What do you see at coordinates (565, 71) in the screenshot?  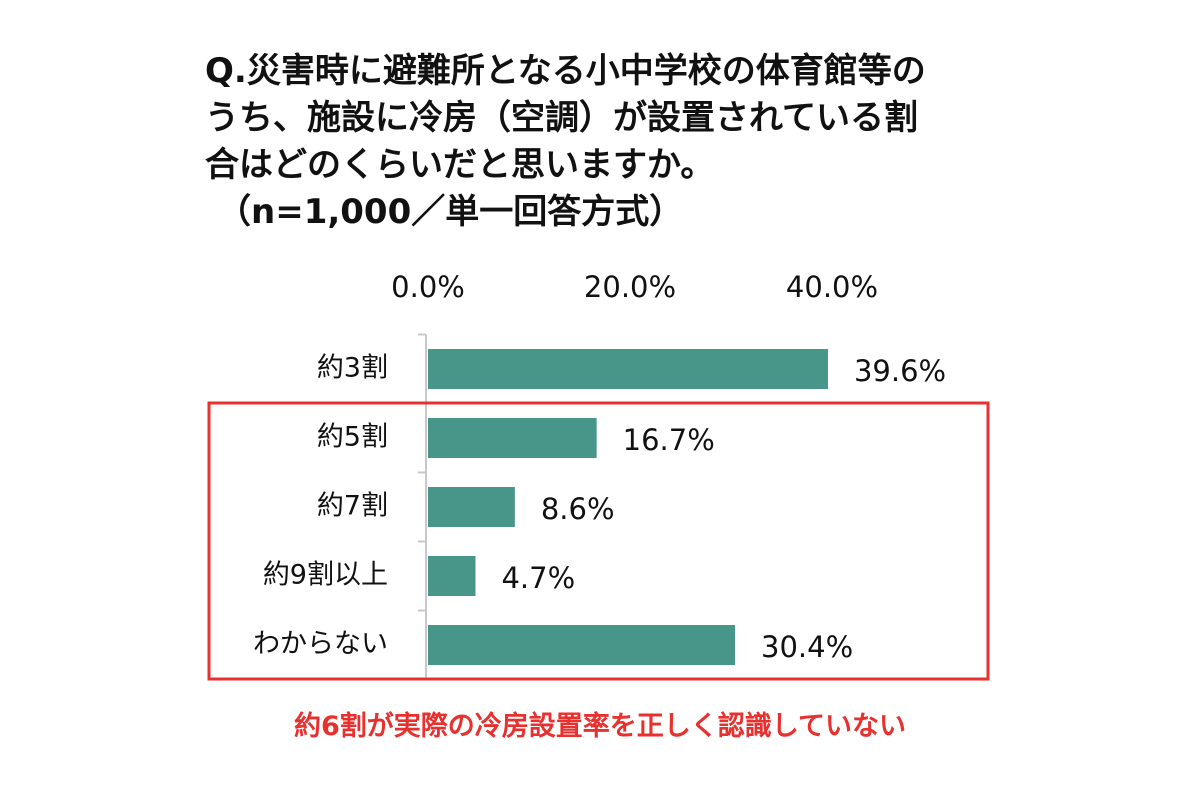 I see `title-line-1: Q.災害時に避難所となる小中学校の体育館等の` at bounding box center [565, 71].